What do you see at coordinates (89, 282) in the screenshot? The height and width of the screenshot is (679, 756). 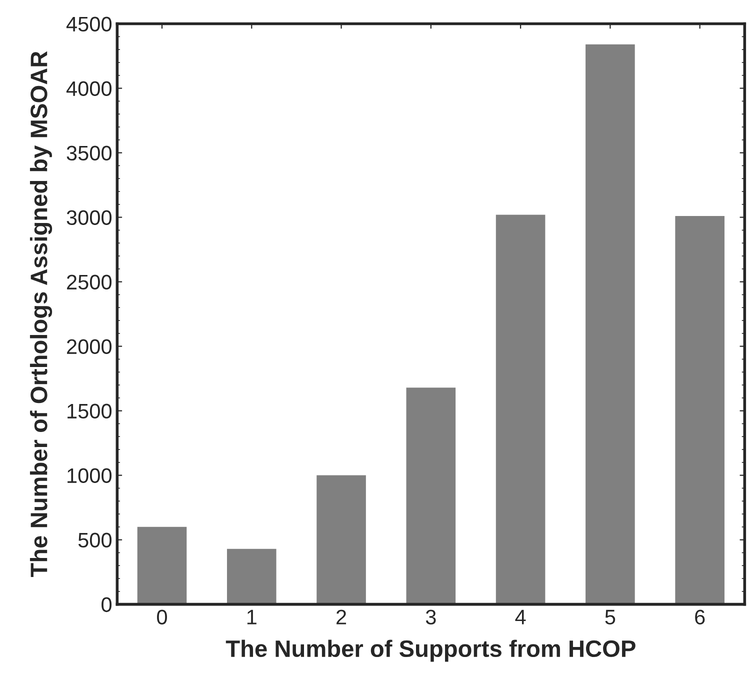 I see `y-tick-label: 2500` at bounding box center [89, 282].